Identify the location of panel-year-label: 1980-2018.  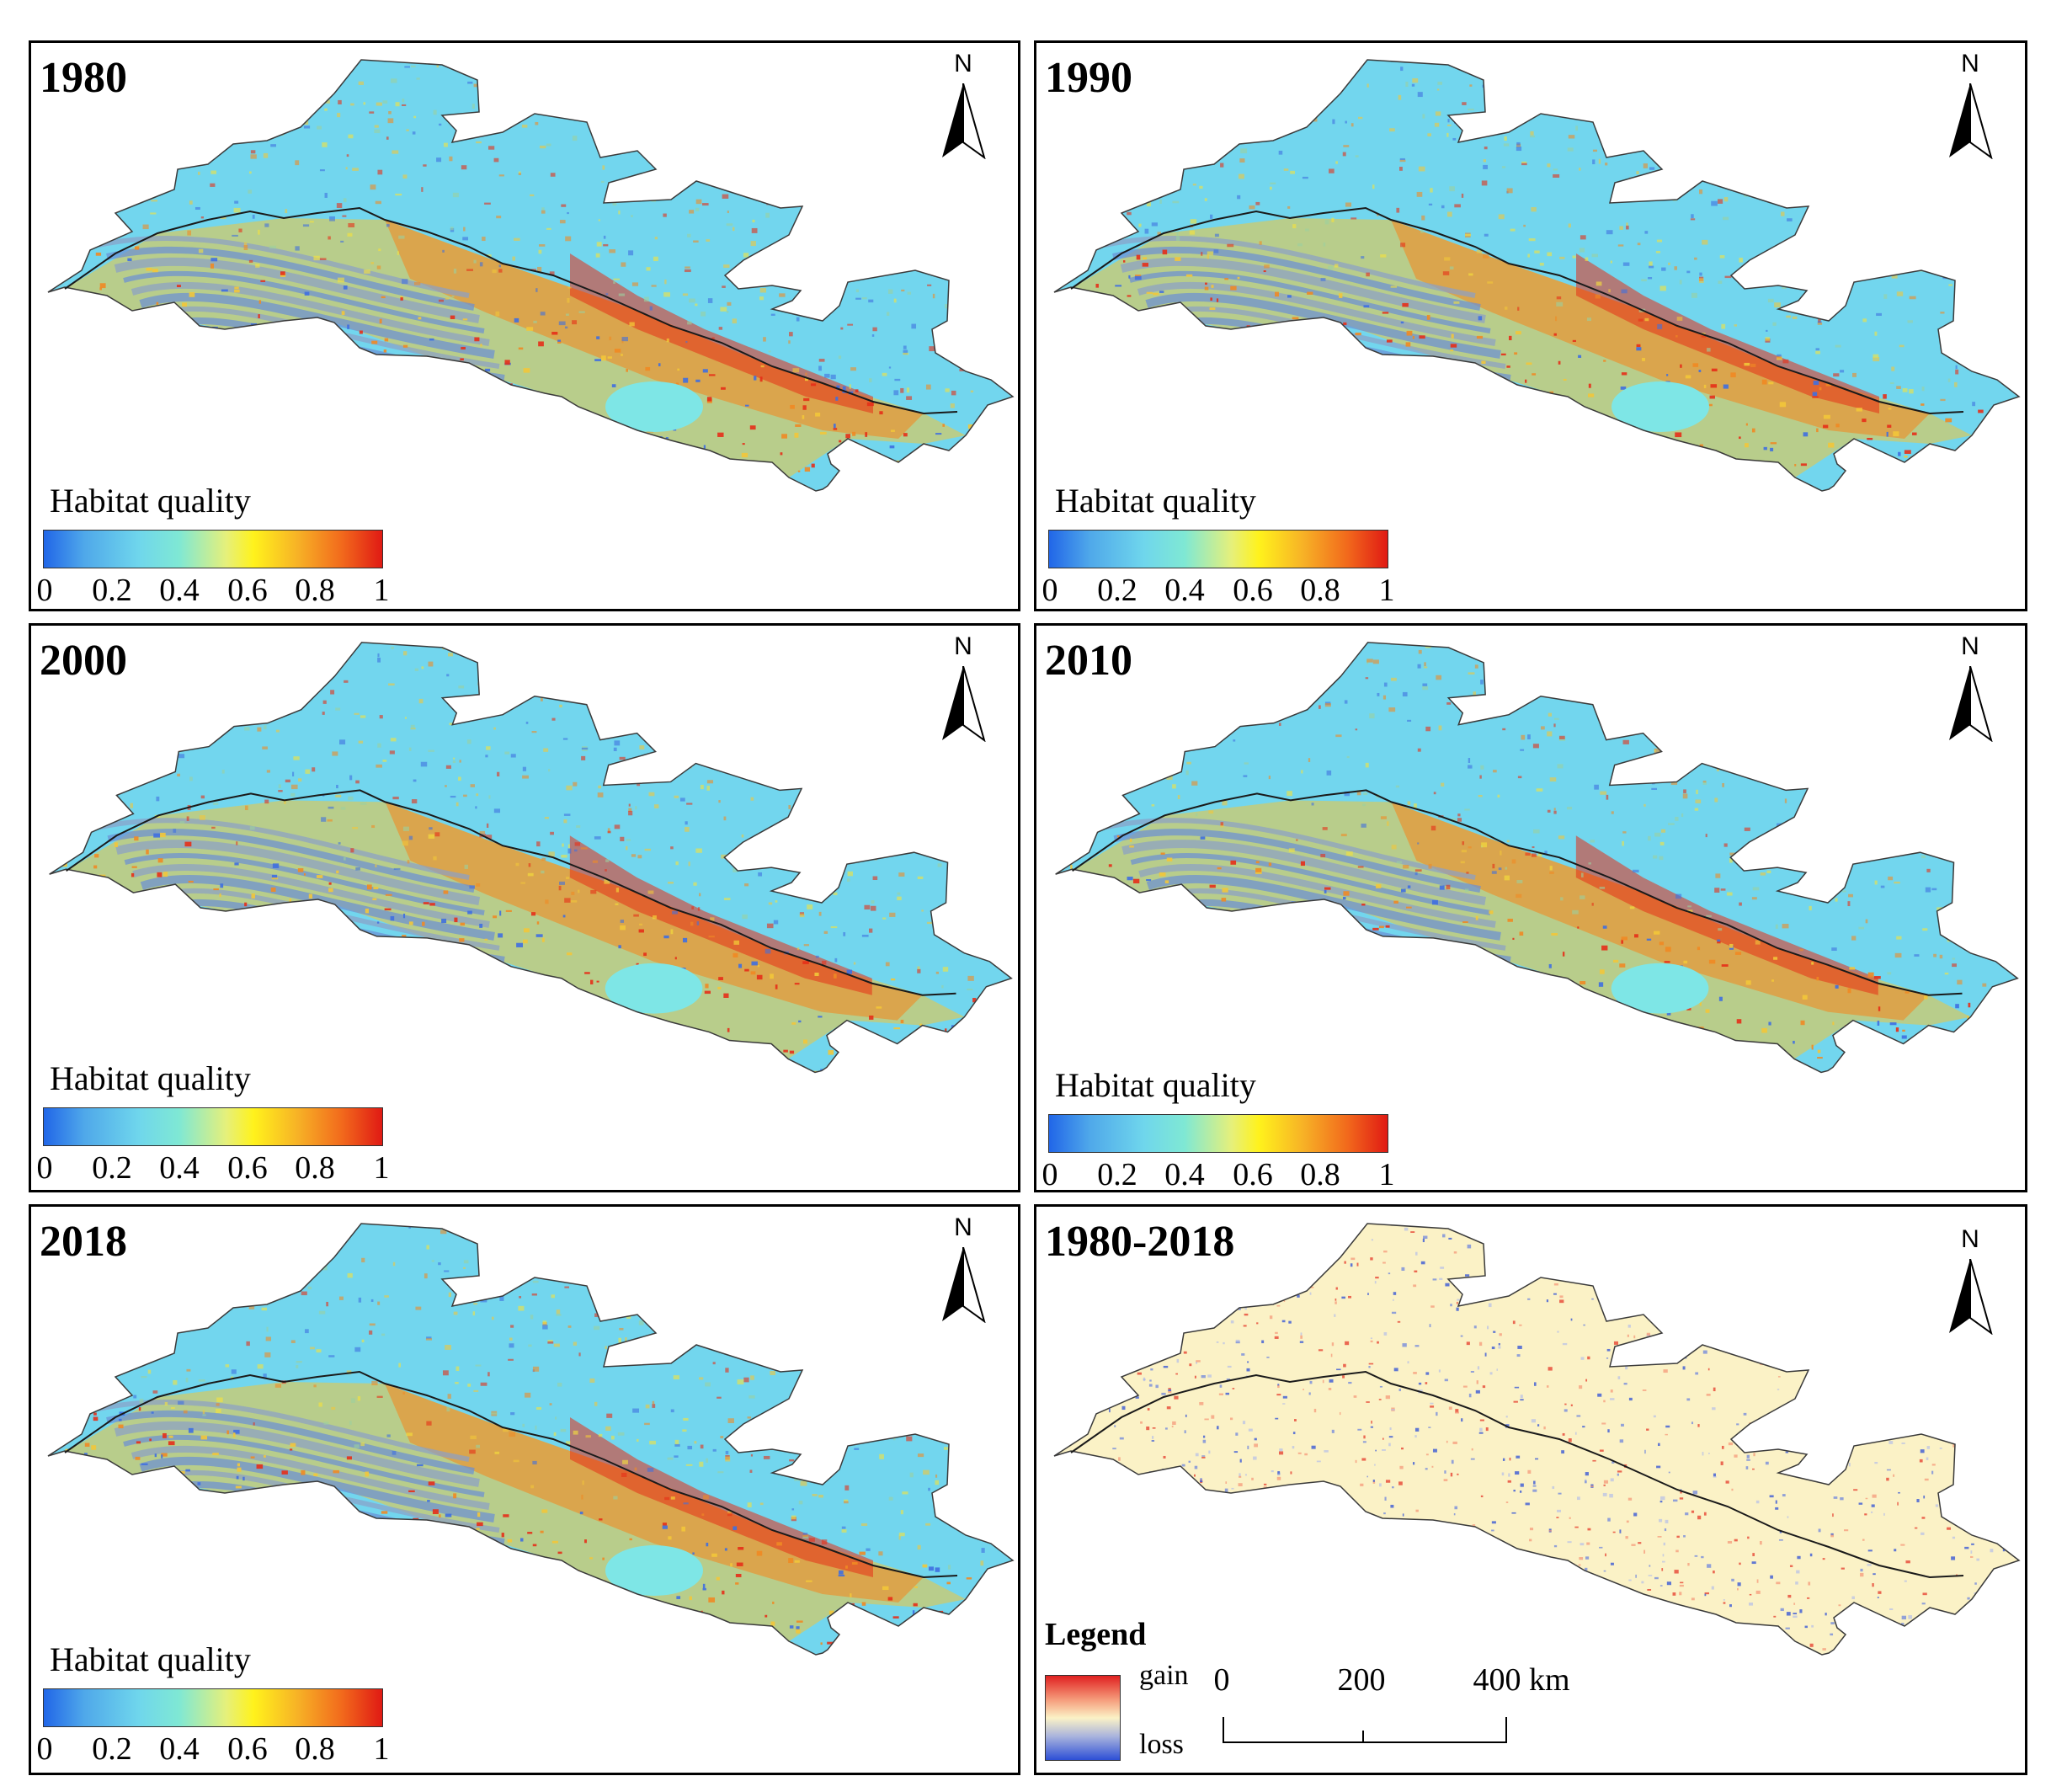
(1140, 1242).